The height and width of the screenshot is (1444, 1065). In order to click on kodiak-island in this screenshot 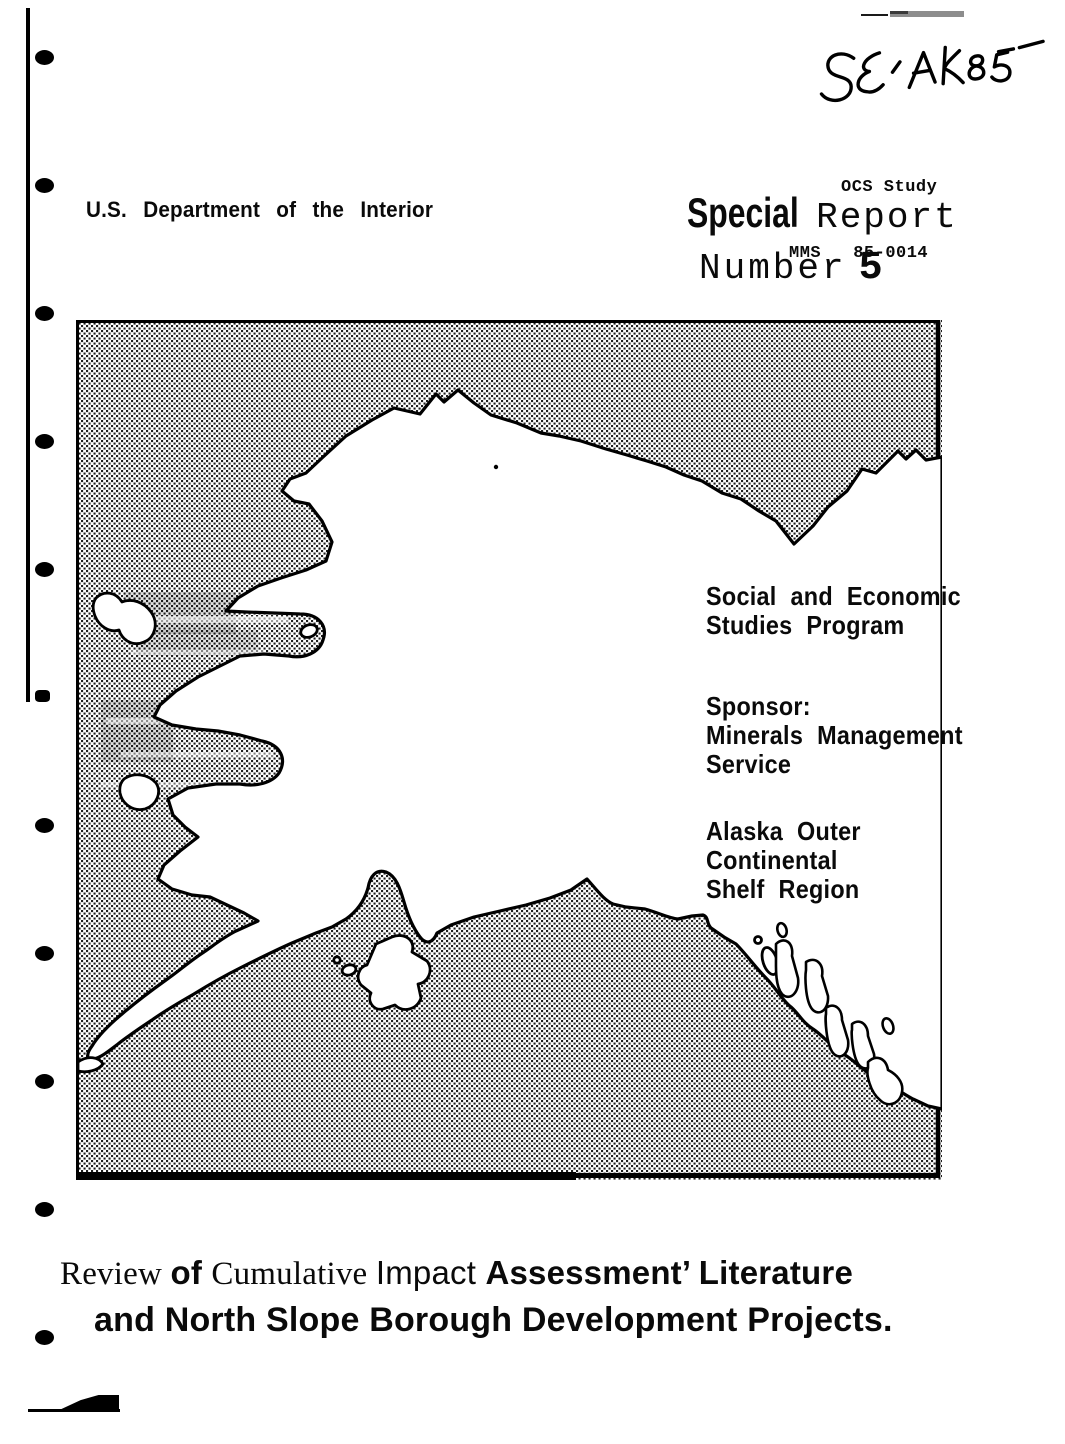, I will do `click(394, 972)`.